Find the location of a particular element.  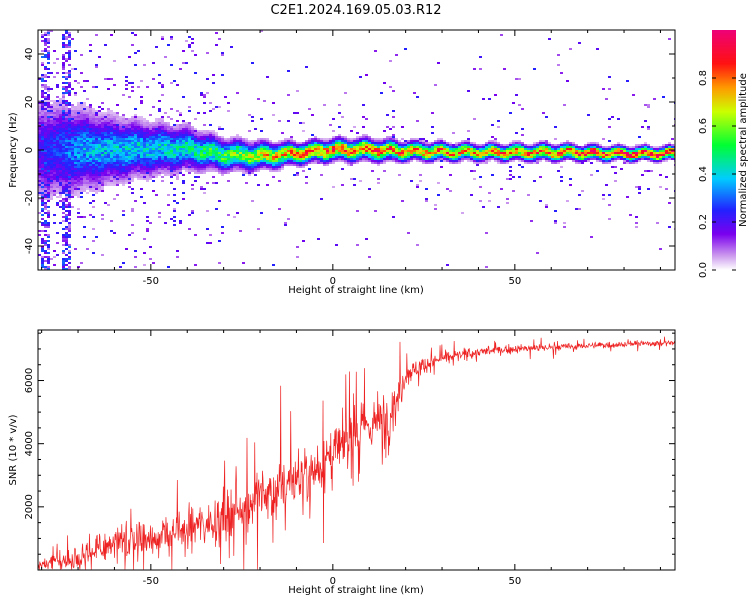

heatmap-cell-1952 is located at coordinates (150, 139).